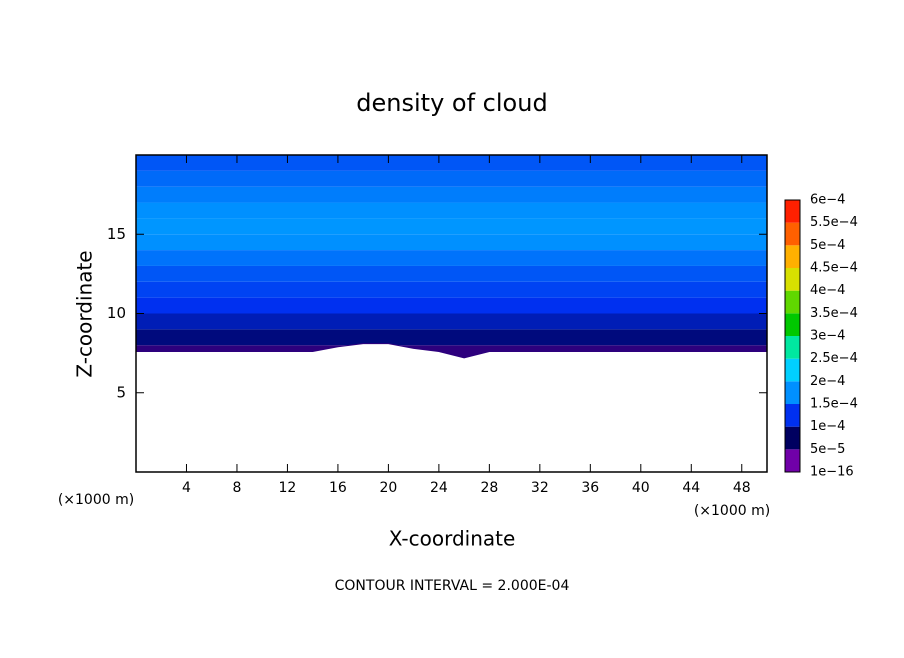 This screenshot has height=658, width=904. I want to click on colorbar-label: 5e−4, so click(827, 245).